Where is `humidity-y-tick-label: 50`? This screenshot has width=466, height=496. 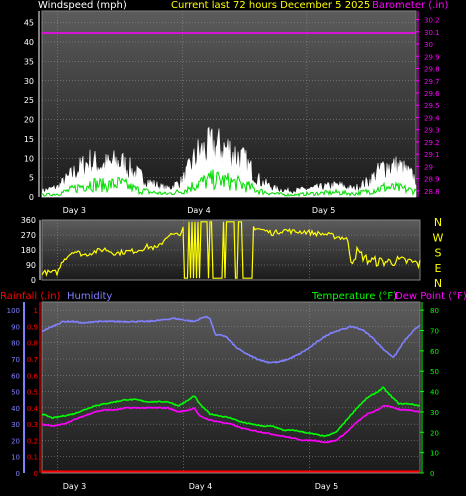
humidity-y-tick-label: 50 is located at coordinates (15, 393).